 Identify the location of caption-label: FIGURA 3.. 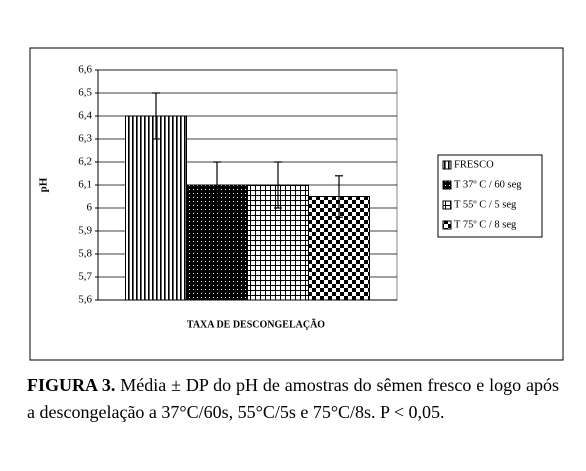
(71, 385).